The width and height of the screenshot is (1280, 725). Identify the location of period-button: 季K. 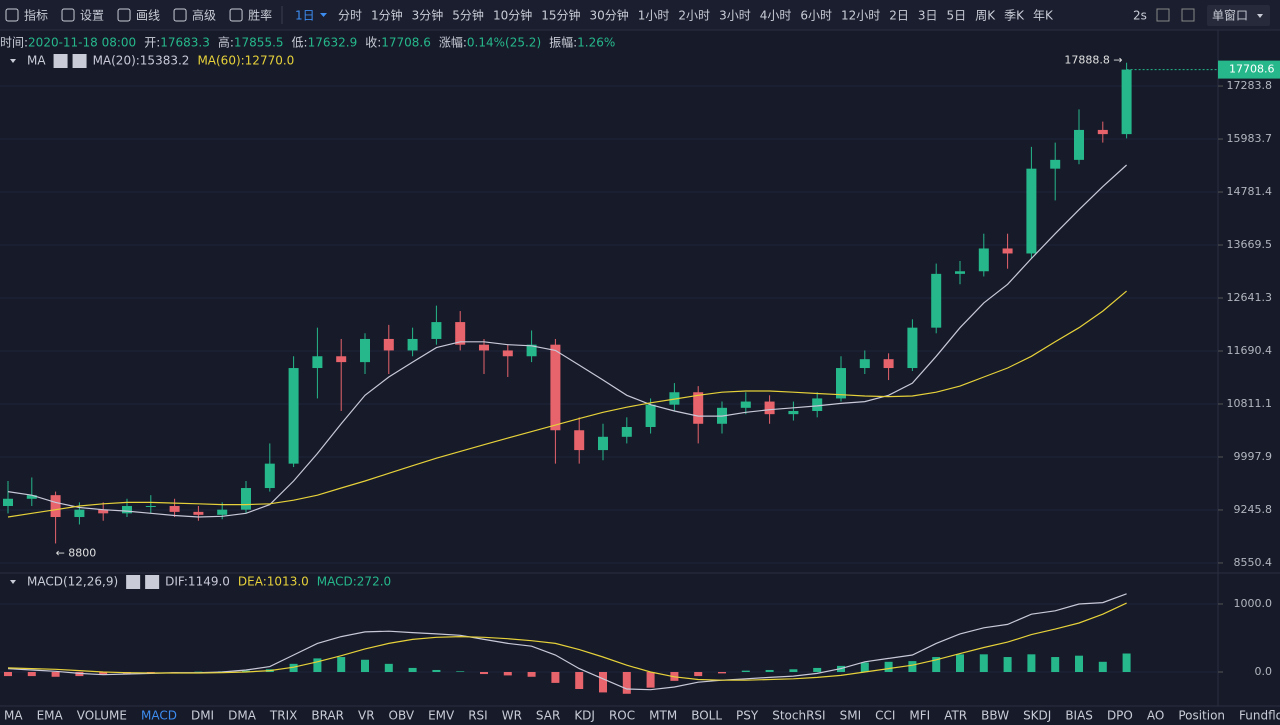
(1014, 16).